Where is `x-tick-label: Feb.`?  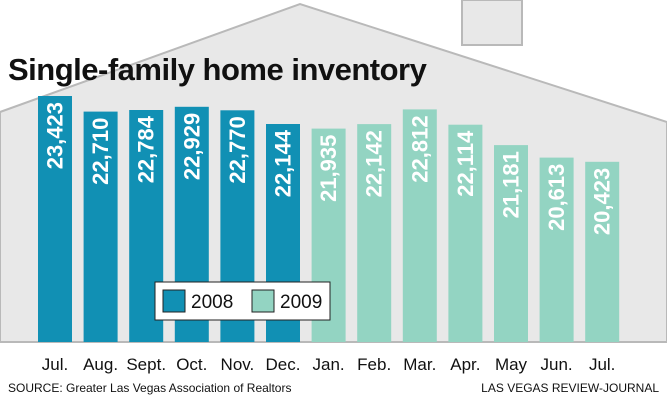 x-tick-label: Feb. is located at coordinates (374, 364).